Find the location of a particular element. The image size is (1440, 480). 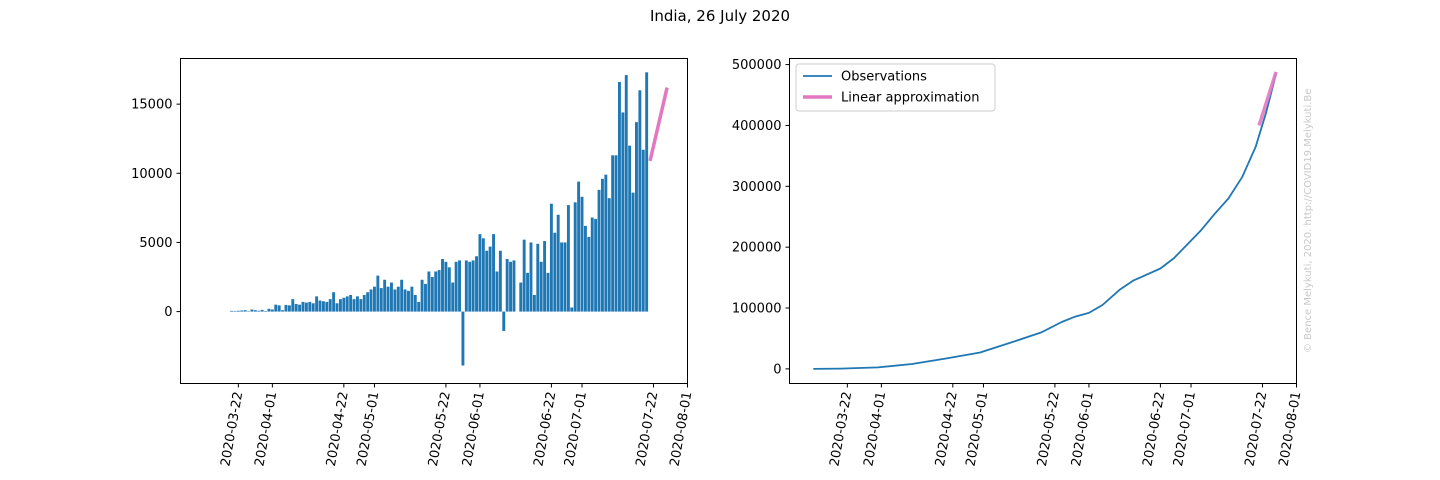

left-x-tick-label: 2020-06-22 is located at coordinates (545, 429).